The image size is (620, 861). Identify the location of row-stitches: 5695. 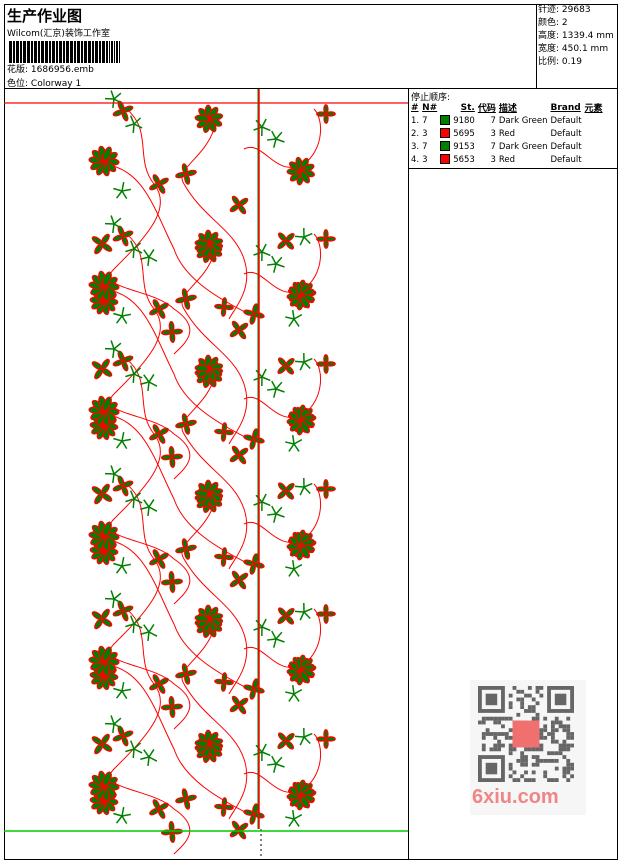
(464, 133).